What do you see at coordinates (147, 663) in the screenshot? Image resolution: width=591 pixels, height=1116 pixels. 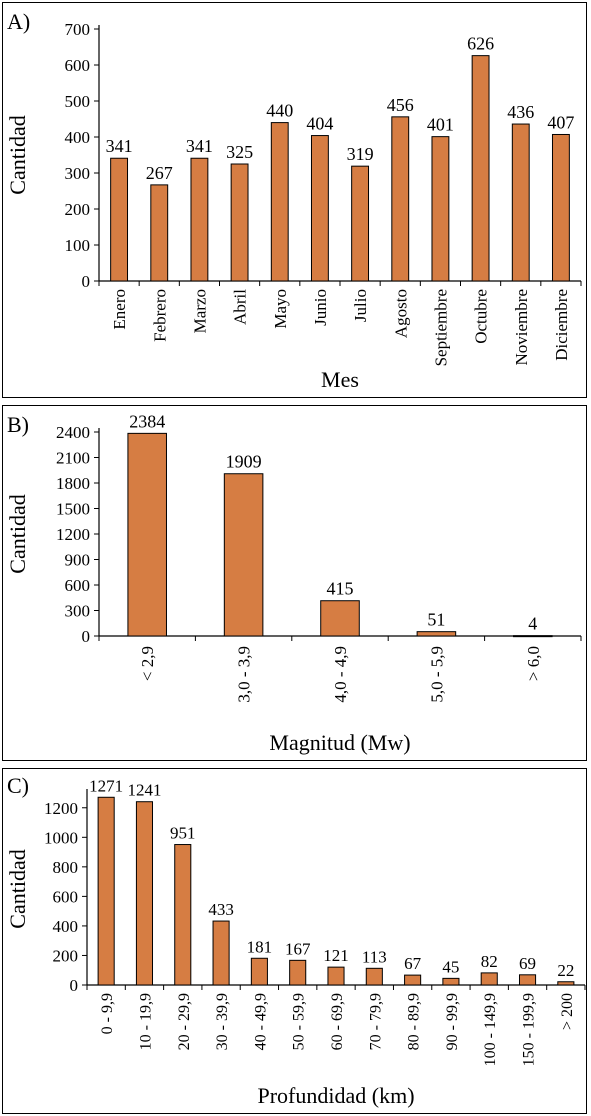 I see `x-tick-label: < 2,9` at bounding box center [147, 663].